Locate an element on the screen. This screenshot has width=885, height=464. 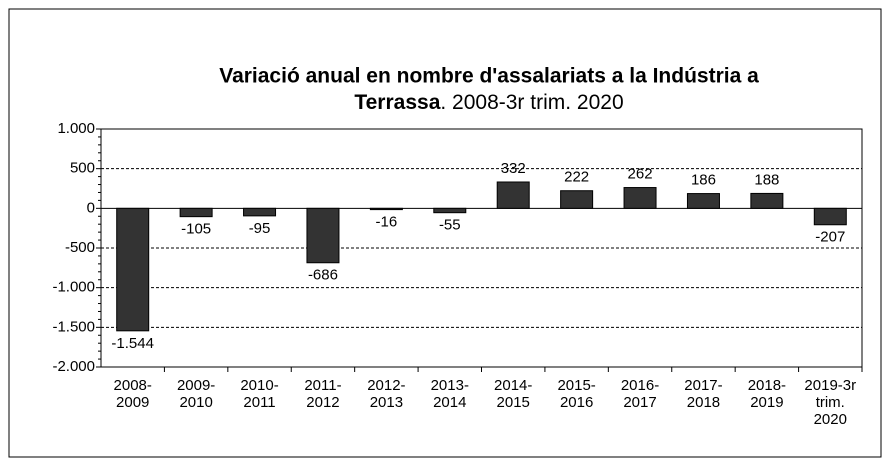
y-tick-label: 500 is located at coordinates (82, 168).